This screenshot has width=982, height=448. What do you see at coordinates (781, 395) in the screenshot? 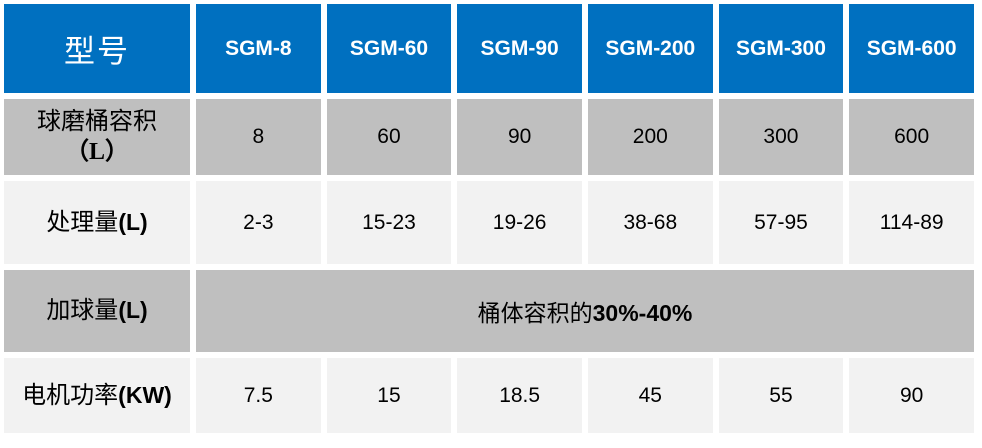
I see `value-cell: 55` at bounding box center [781, 395].